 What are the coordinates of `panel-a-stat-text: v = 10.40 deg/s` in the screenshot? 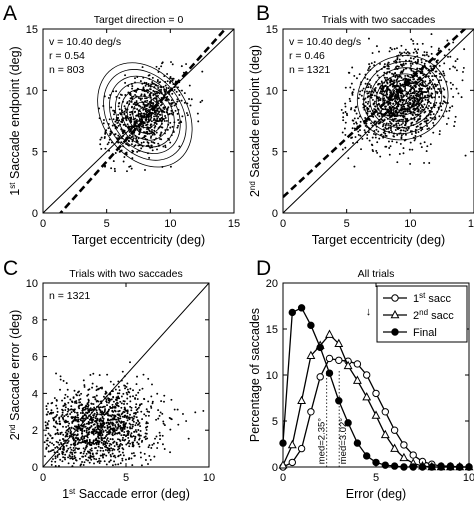 It's located at (85, 42).